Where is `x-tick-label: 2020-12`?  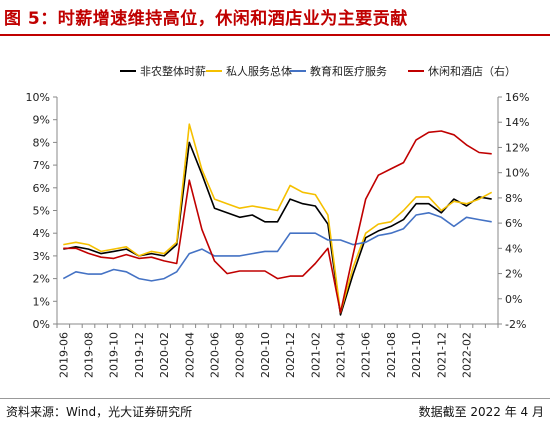 x-tick-label: 2020-12 is located at coordinates (290, 355).